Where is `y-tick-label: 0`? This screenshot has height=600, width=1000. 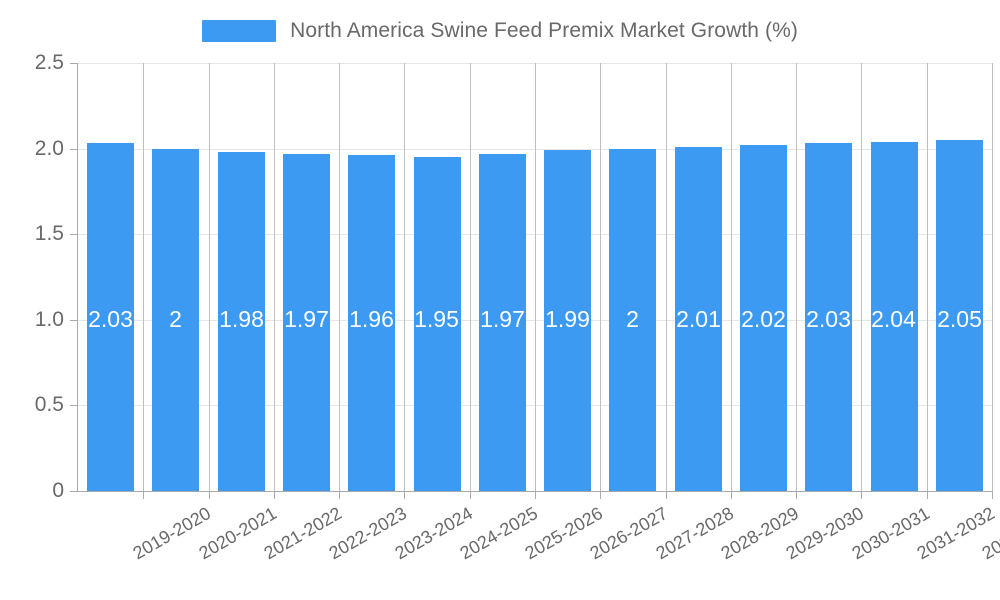 y-tick-label: 0 is located at coordinates (58, 490).